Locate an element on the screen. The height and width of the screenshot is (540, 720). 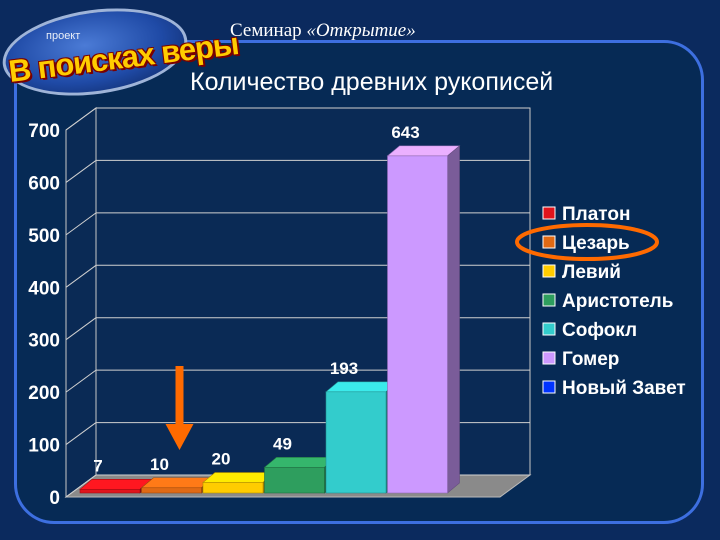
bar-side is located at coordinates (453, 319).